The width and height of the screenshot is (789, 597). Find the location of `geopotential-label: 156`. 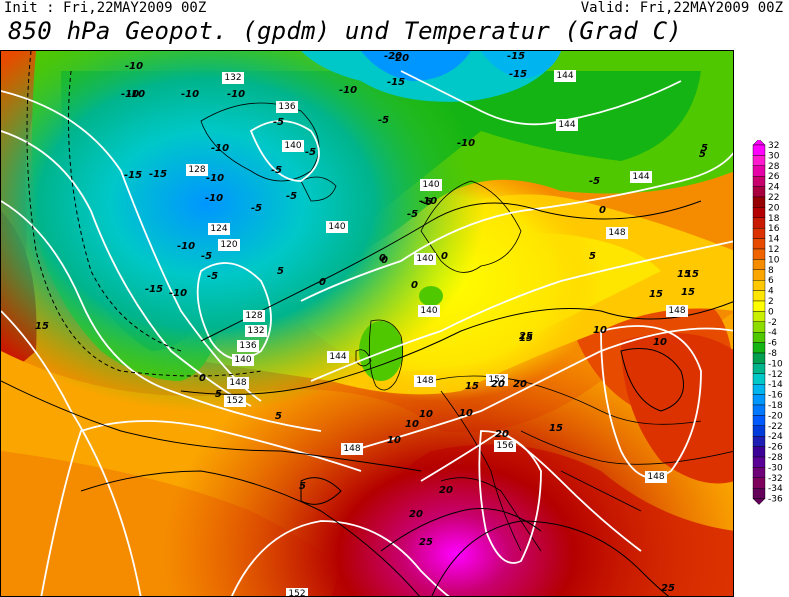

geopotential-label: 156 is located at coordinates (504, 446).